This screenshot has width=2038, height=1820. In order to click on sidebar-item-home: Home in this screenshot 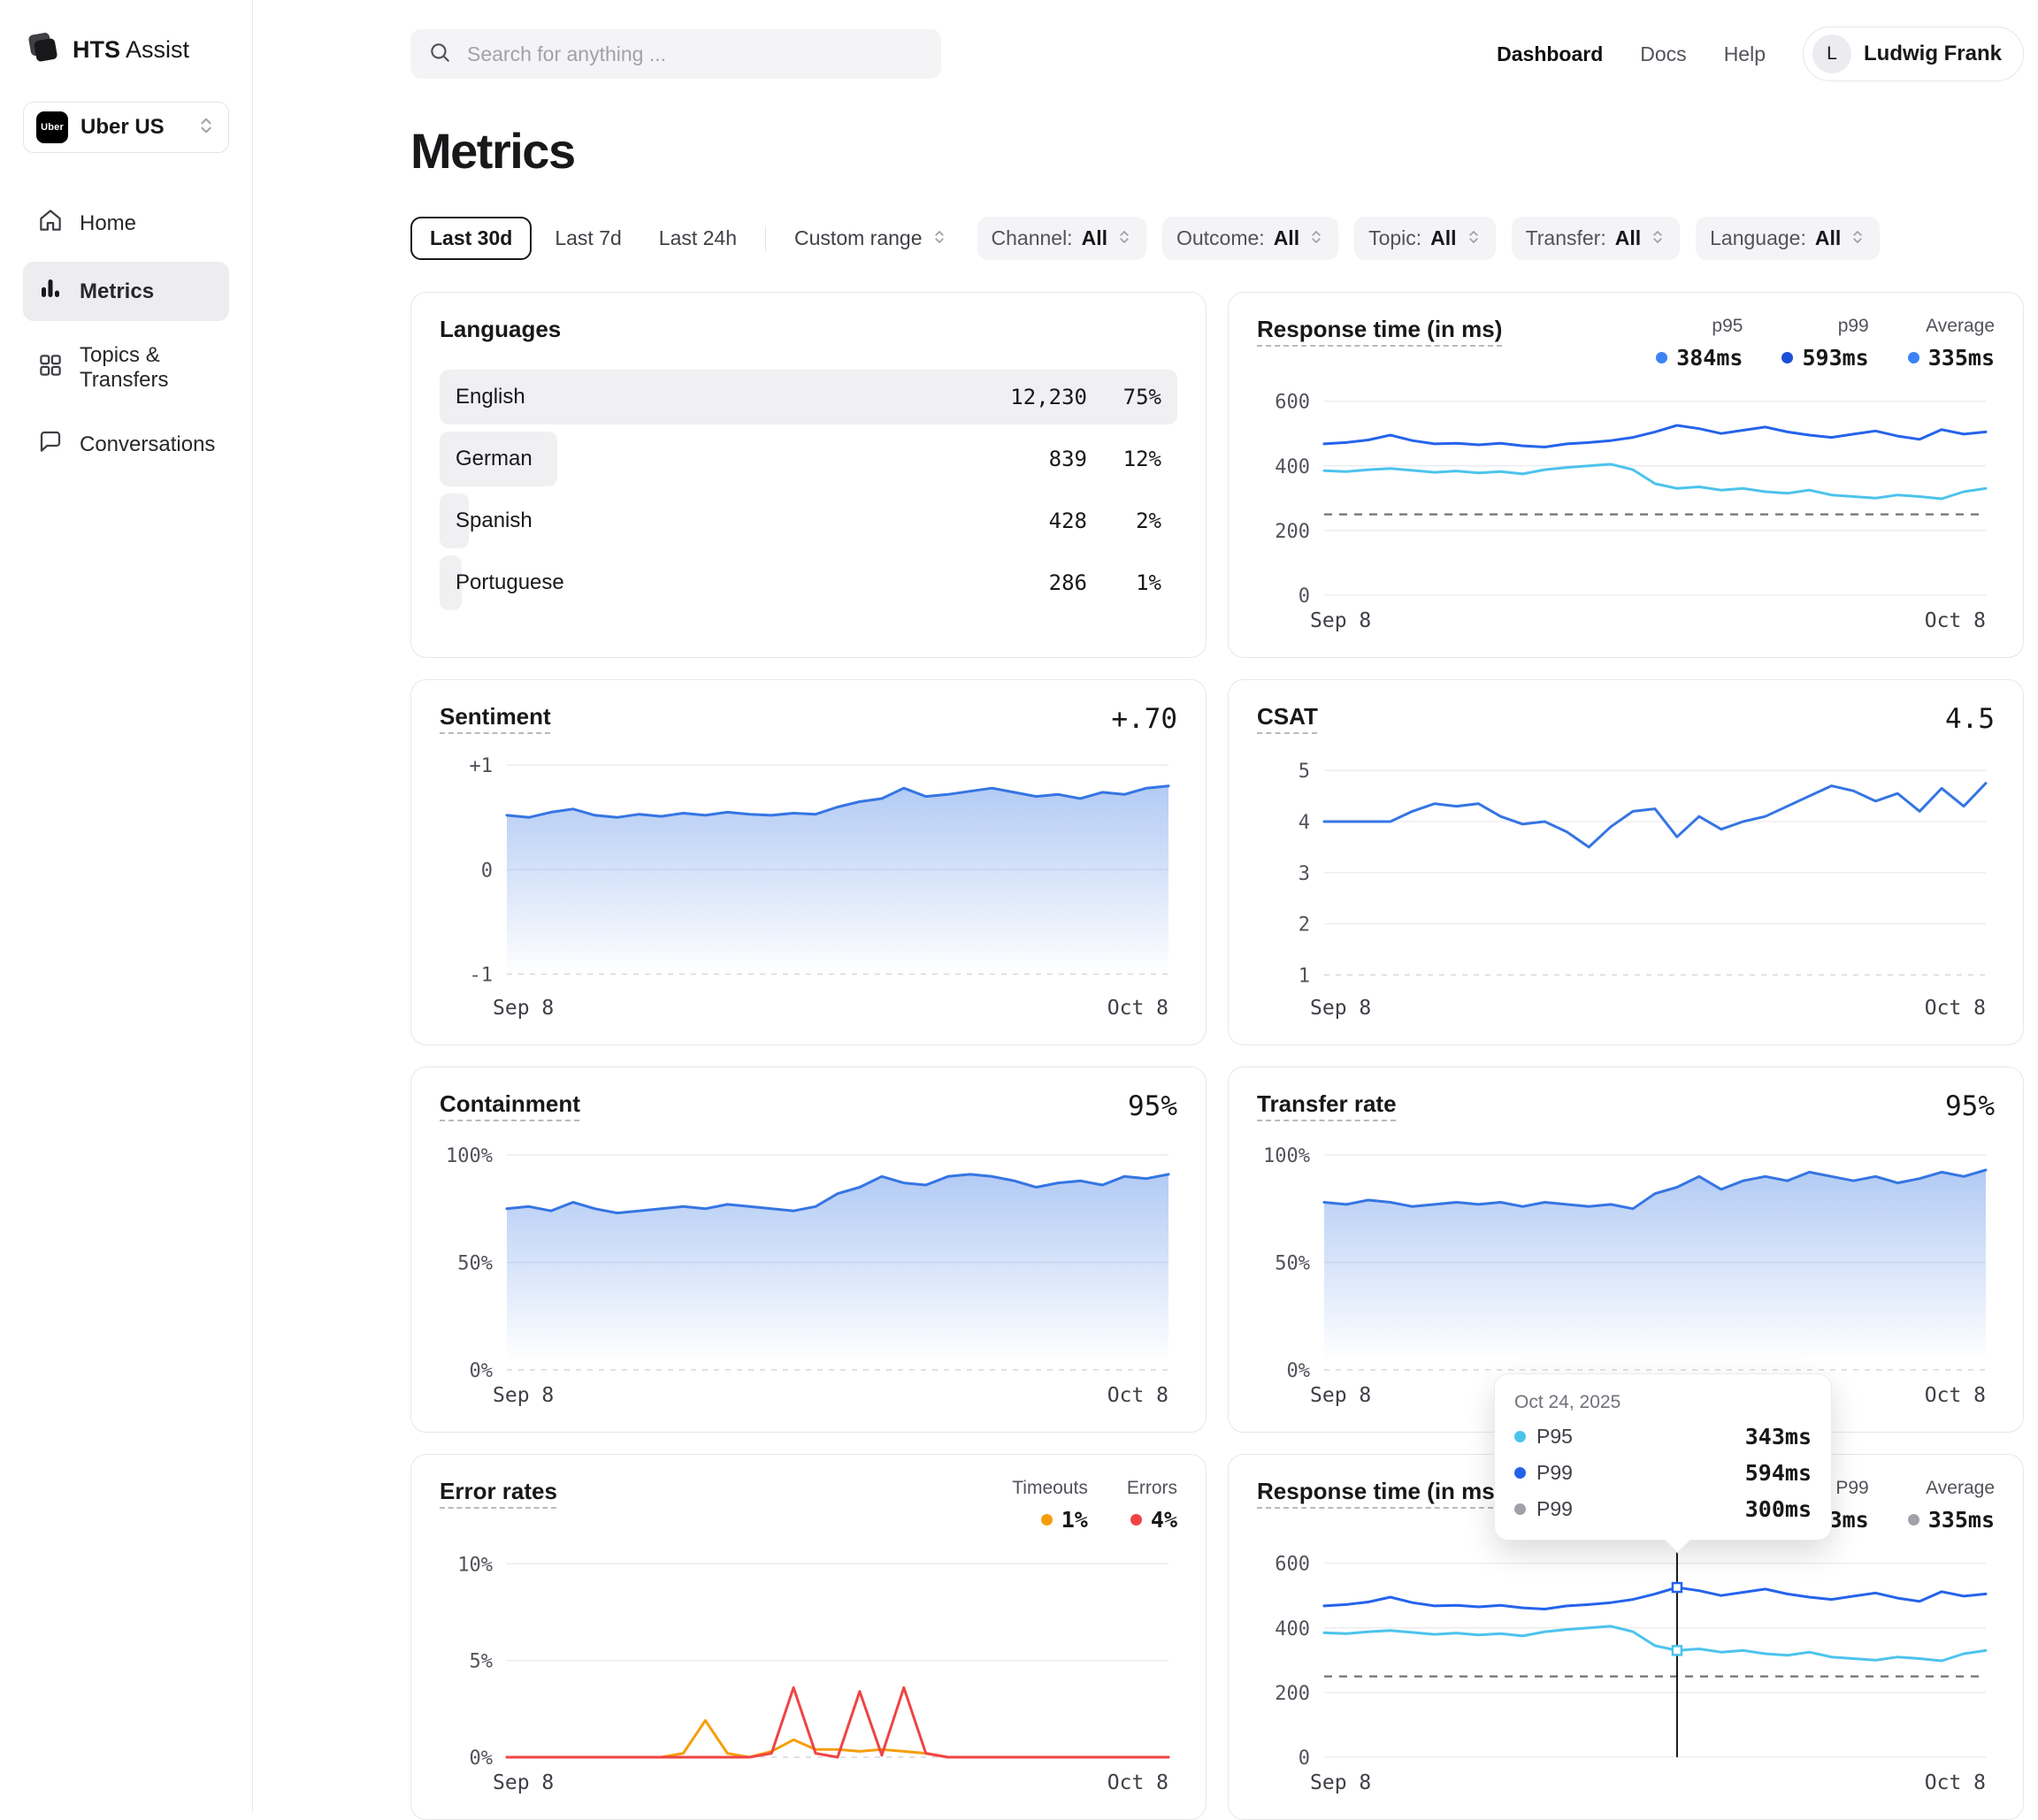, I will do `click(126, 223)`.